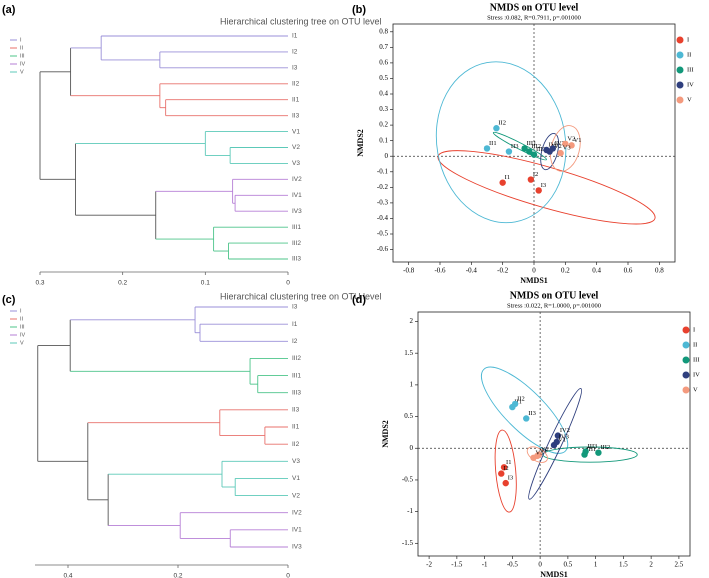 The width and height of the screenshot is (709, 578). I want to click on y-tick-label: -0.5, so click(383, 234).